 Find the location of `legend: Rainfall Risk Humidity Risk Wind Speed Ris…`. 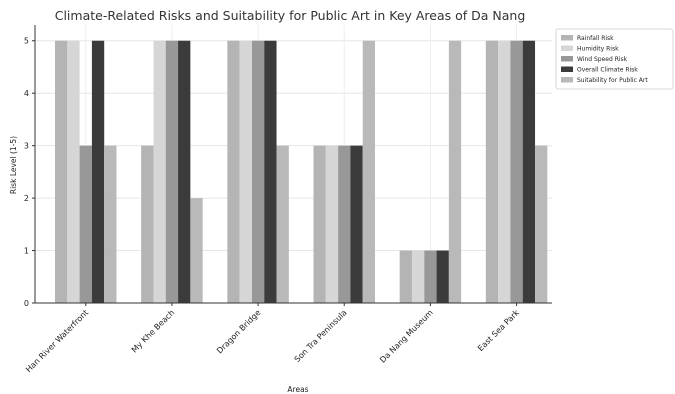

legend: Rainfall Risk Humidity Risk Wind Speed Ris… is located at coordinates (614, 59).